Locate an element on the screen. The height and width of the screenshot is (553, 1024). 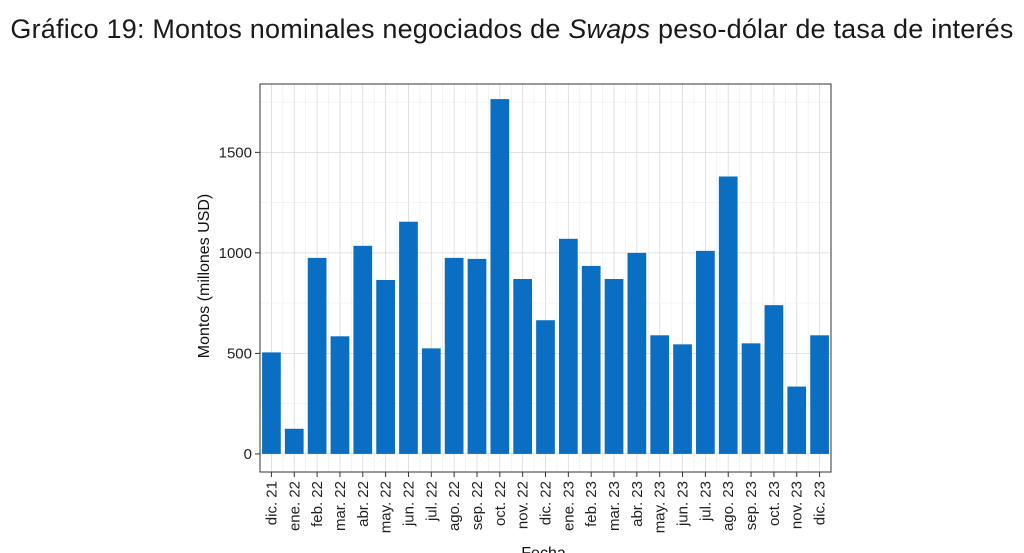
x-tick-label: sep. 22 is located at coordinates (477, 505).